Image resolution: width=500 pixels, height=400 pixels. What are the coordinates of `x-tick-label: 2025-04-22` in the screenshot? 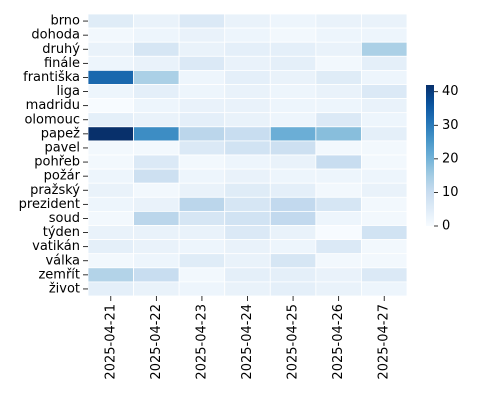 It's located at (156, 342).